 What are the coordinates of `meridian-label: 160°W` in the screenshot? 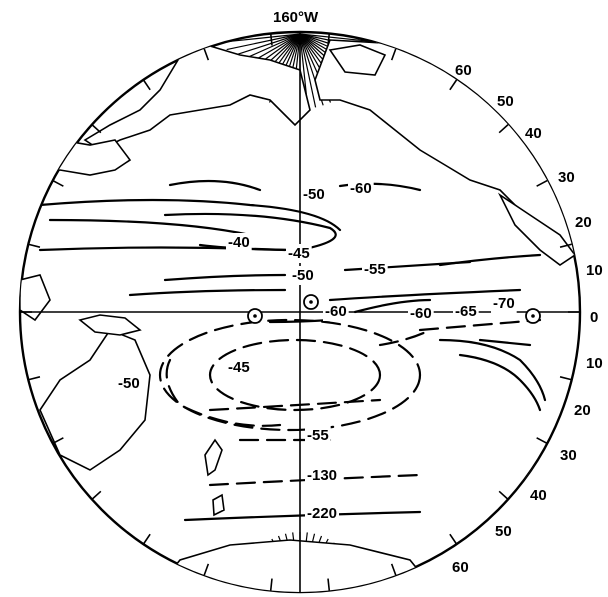 It's located at (296, 17).